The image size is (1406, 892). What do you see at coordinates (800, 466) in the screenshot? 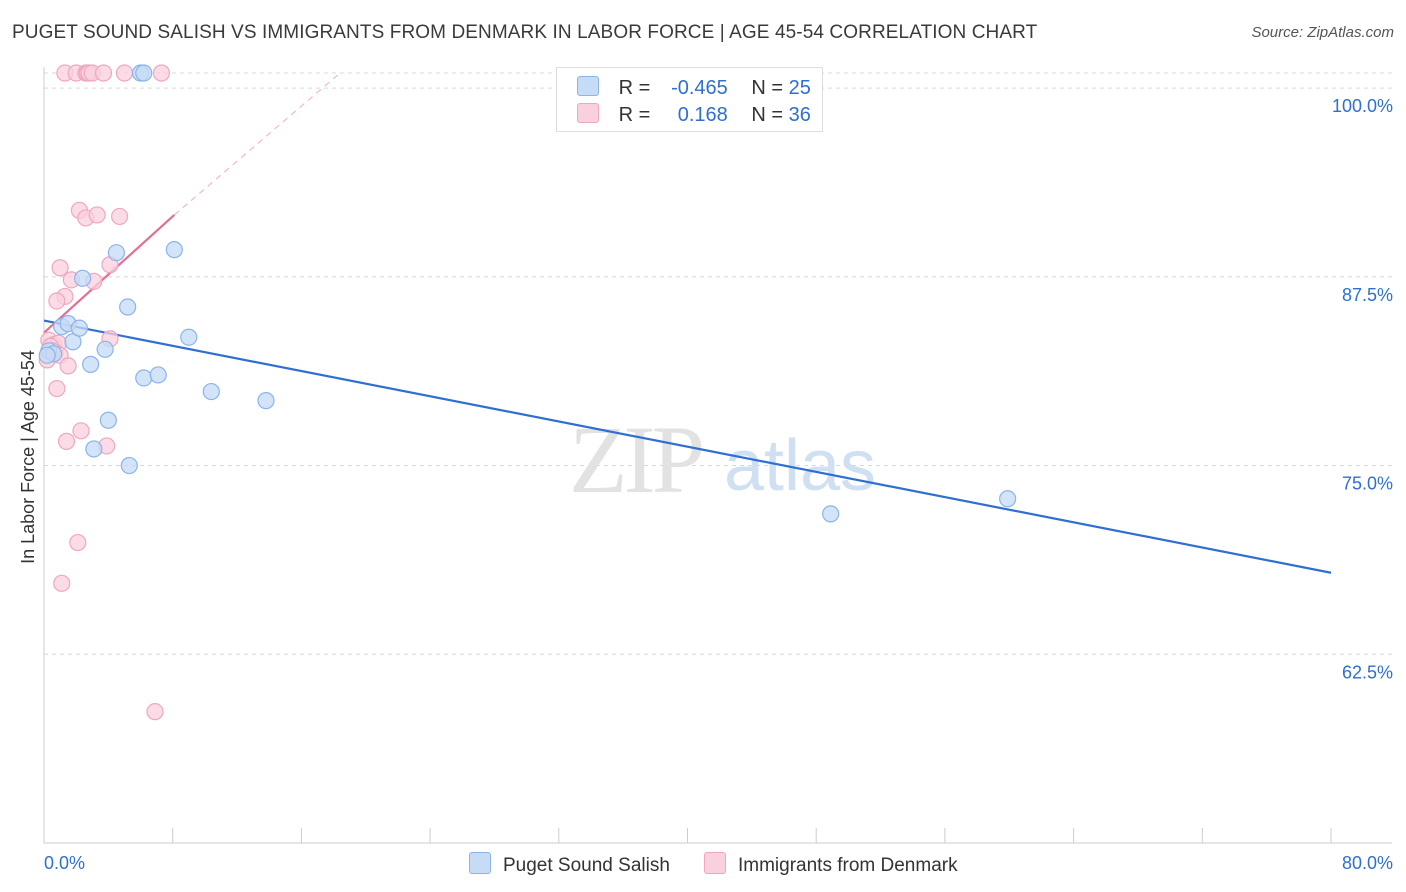
I see `watermark-atlas: atlas` at bounding box center [800, 466].